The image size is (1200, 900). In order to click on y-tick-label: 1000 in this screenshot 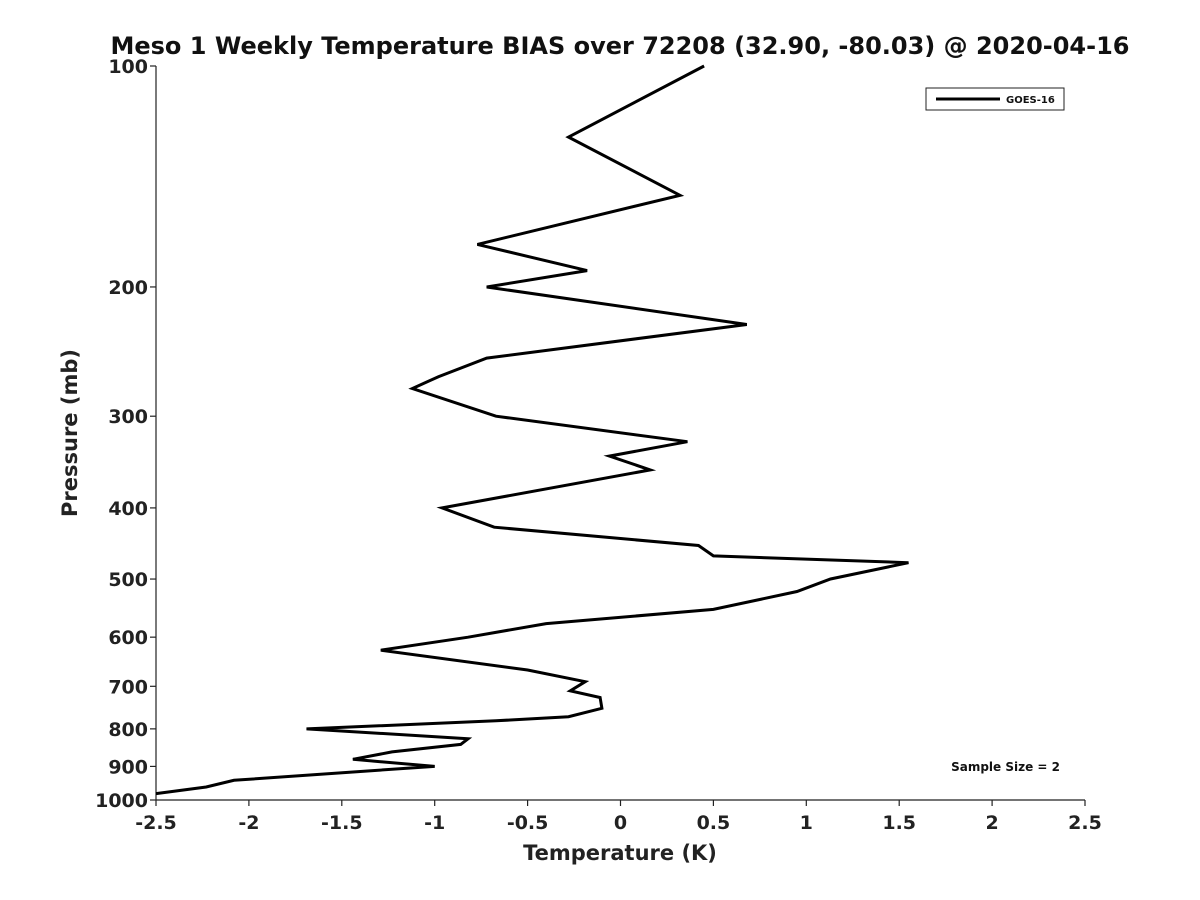, I will do `click(121, 801)`.